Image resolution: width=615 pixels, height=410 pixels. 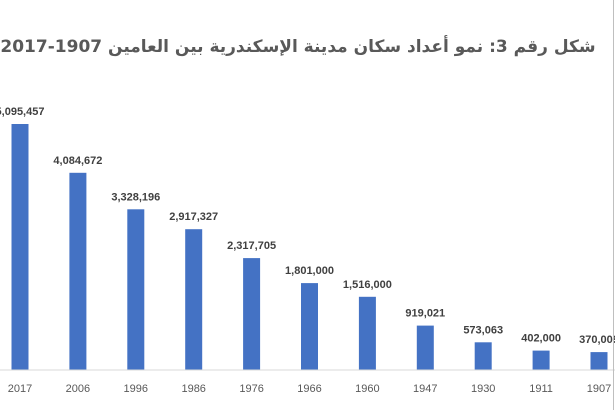 I want to click on data-label-1907: 370,009, so click(x=597, y=340).